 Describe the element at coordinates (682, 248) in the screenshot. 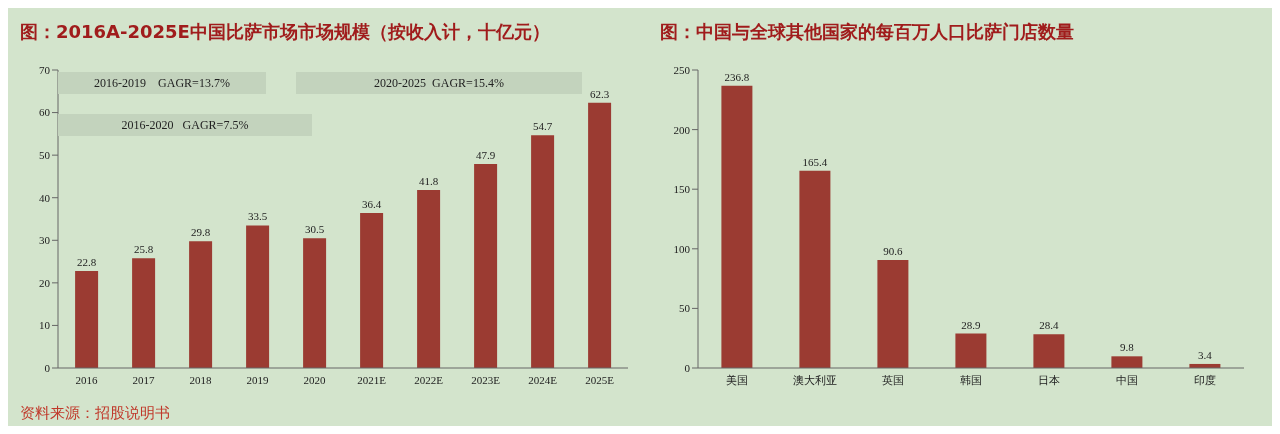

I see `y-tick-label: 100` at that location.